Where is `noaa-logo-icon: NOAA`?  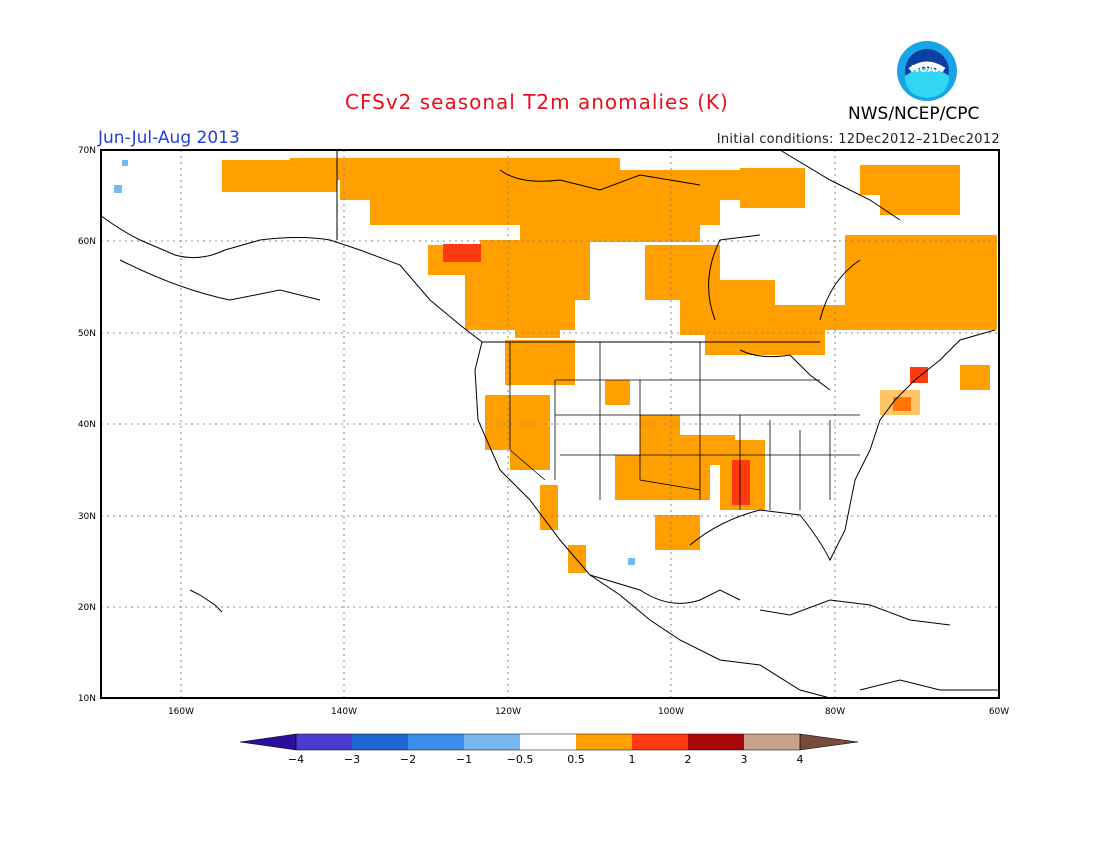 noaa-logo-icon: NOAA is located at coordinates (927, 71).